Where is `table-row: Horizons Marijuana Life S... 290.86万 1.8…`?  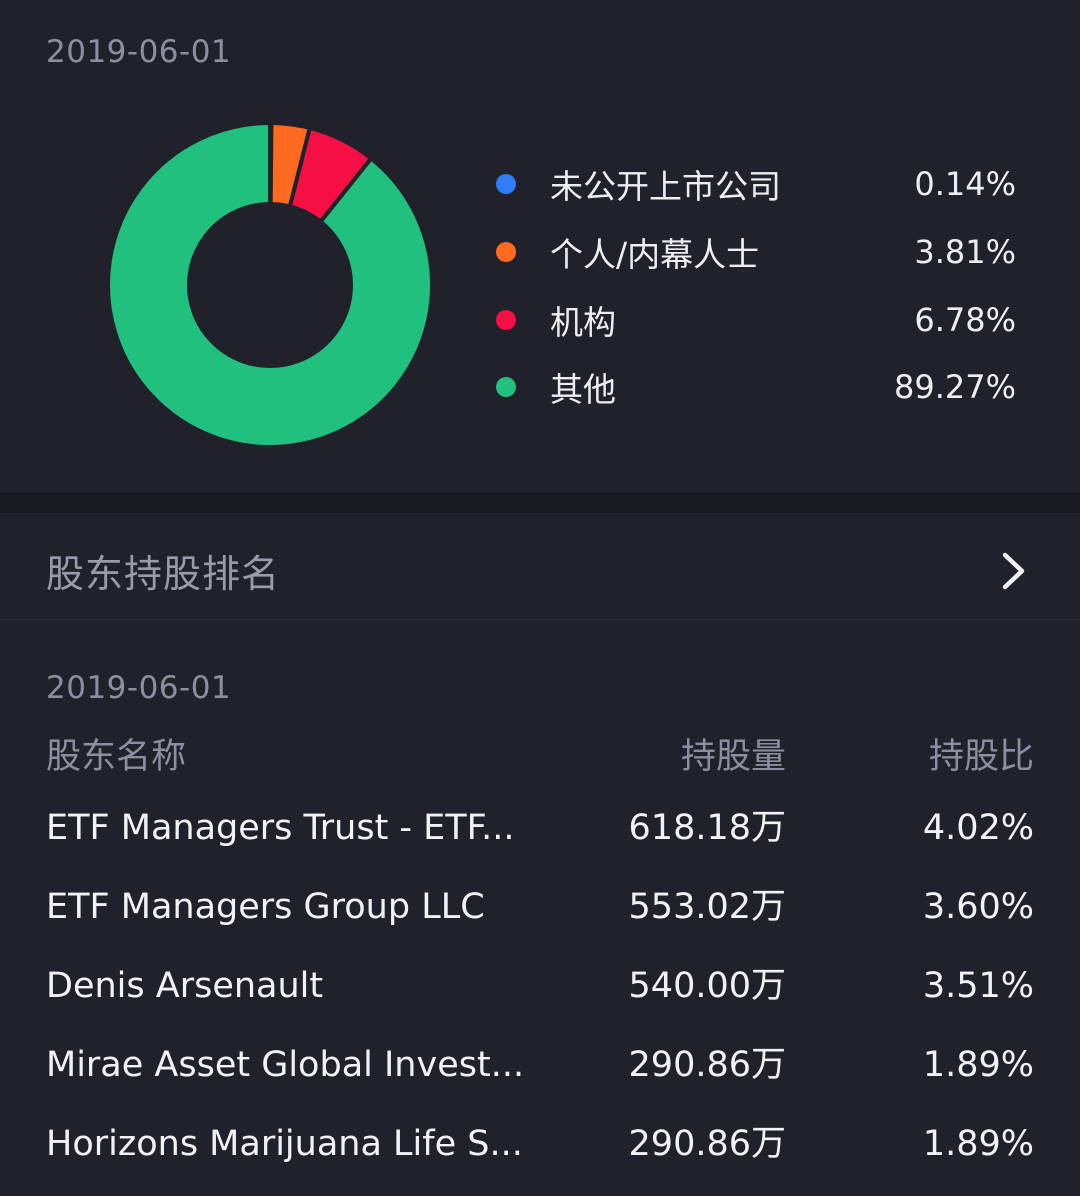
table-row: Horizons Marijuana Life S... 290.86万 1.8… is located at coordinates (540, 1144).